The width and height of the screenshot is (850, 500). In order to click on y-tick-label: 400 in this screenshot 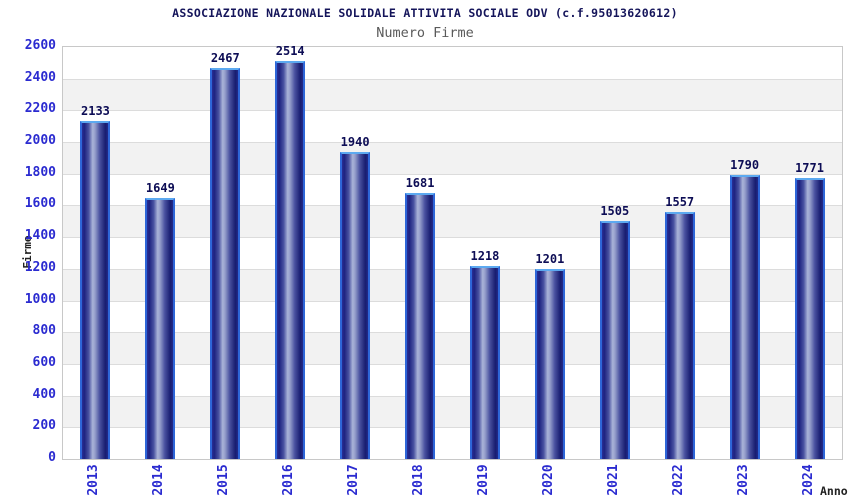, I will do `click(44, 394)`.